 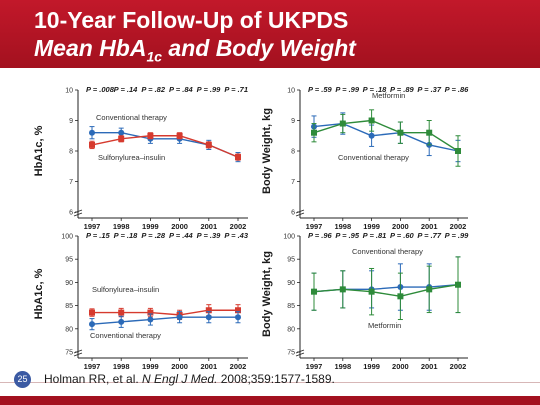 I want to click on p-value-label: P = .60, so click(x=402, y=235).